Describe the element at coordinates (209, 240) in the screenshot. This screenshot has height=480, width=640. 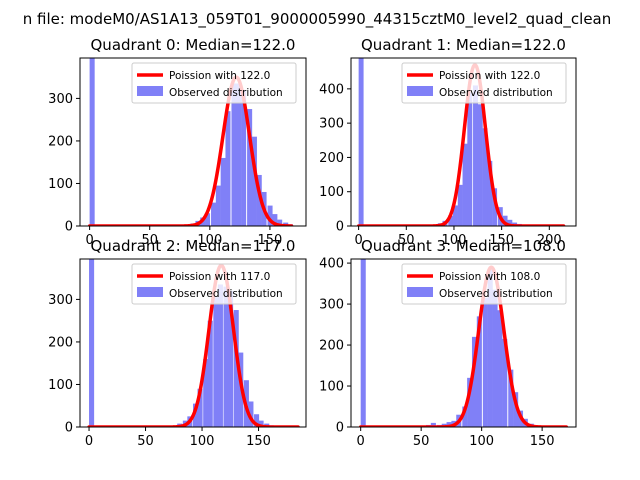
I see `x-tick-label: 100` at that location.